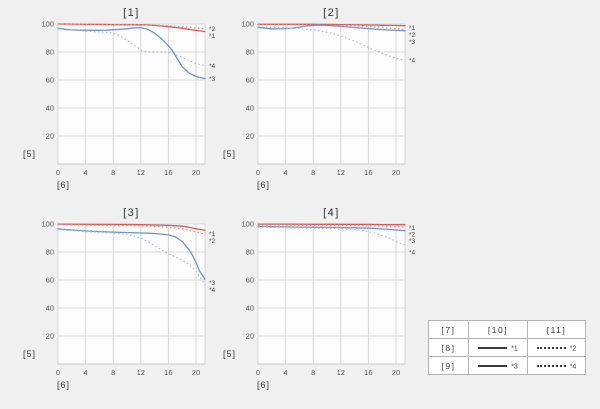 The height and width of the screenshot is (409, 600). What do you see at coordinates (493, 348) in the screenshot?
I see `red-solid-line-swatch` at bounding box center [493, 348].